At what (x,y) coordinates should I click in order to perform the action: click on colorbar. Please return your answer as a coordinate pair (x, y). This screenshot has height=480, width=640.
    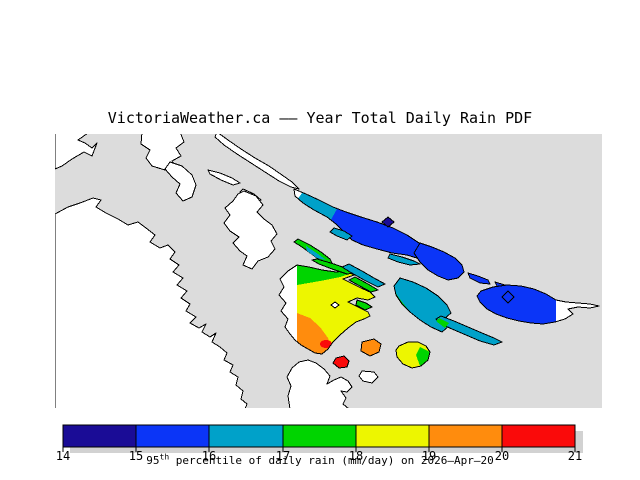
    Looking at the image, I should click on (322, 438).